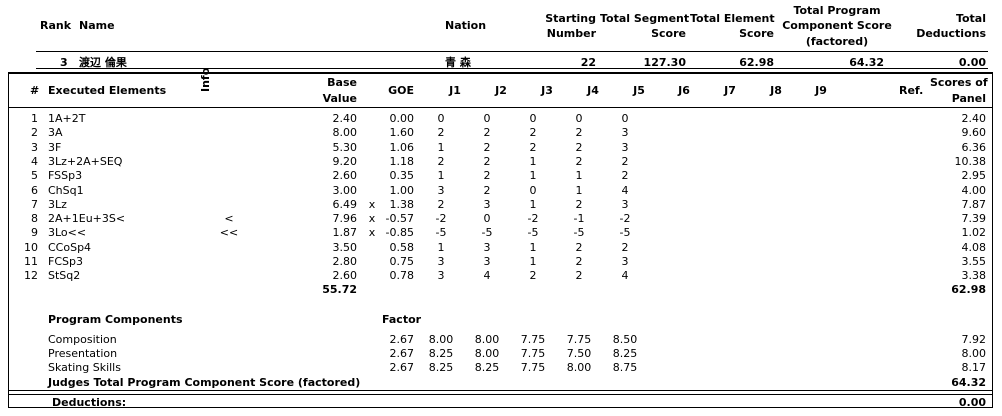 Image resolution: width=1002 pixels, height=416 pixels. I want to click on element-base-value: 6.49, so click(345, 204).